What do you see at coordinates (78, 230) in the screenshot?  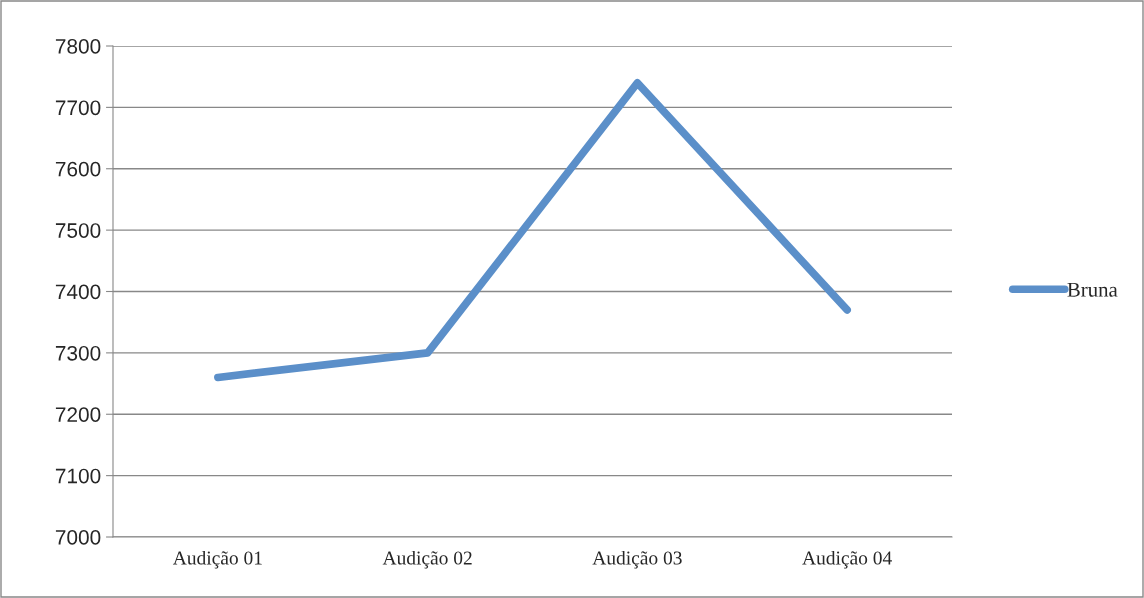 I see `y-tick-label: 7500` at bounding box center [78, 230].